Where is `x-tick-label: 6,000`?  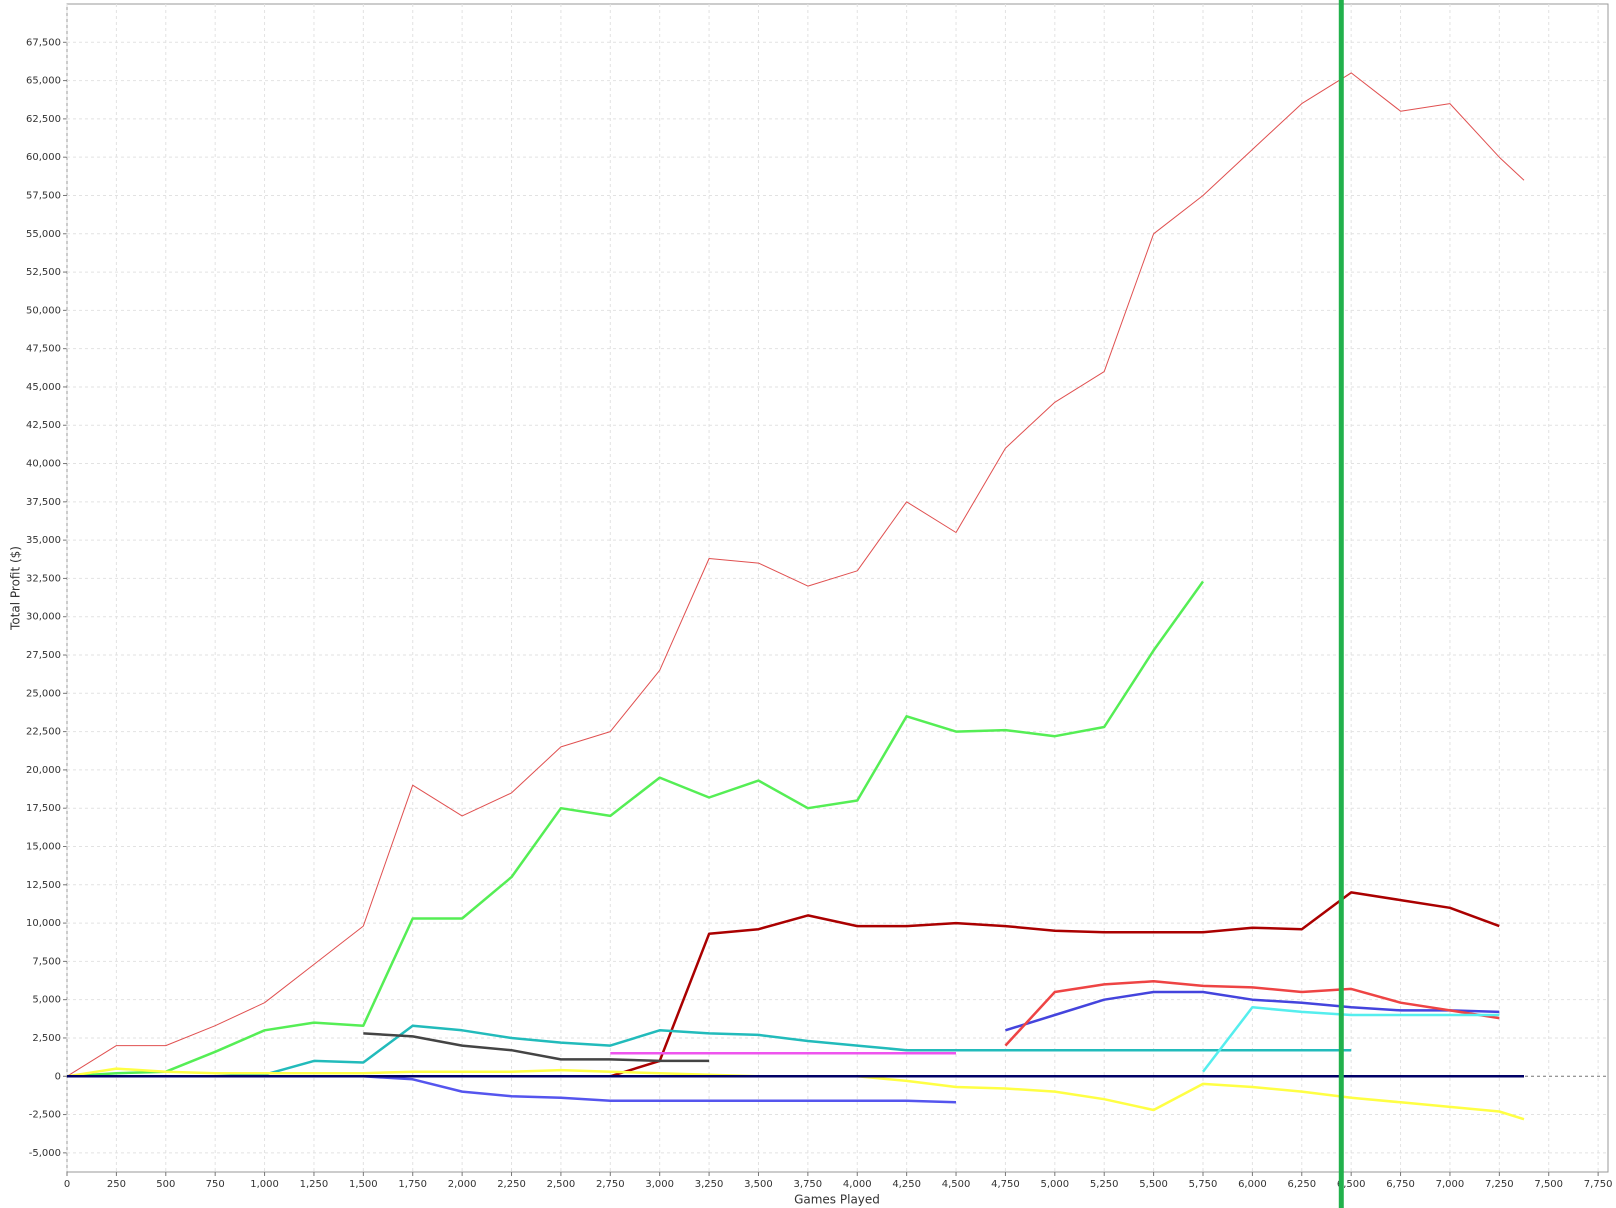 x-tick-label: 6,000 is located at coordinates (1252, 1184).